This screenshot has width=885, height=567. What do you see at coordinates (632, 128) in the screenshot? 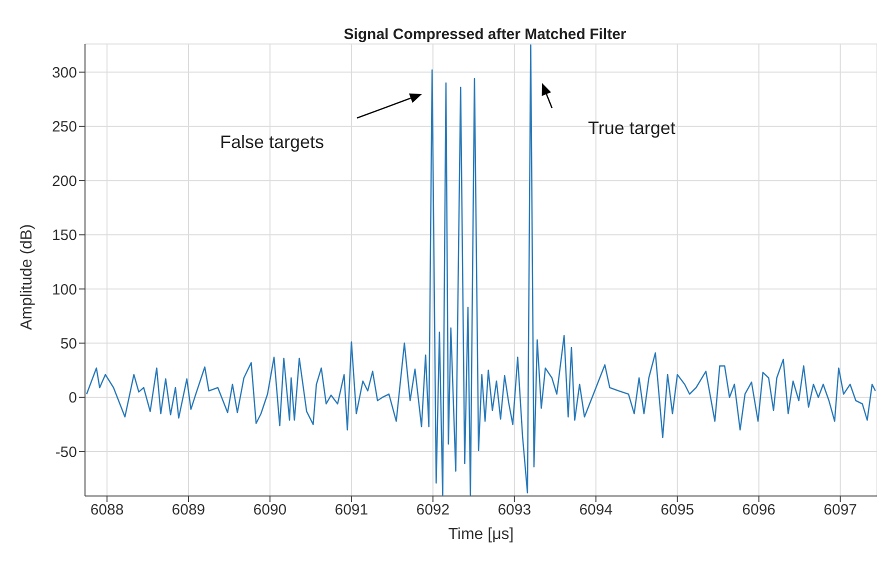
I see `annotation: True target` at bounding box center [632, 128].